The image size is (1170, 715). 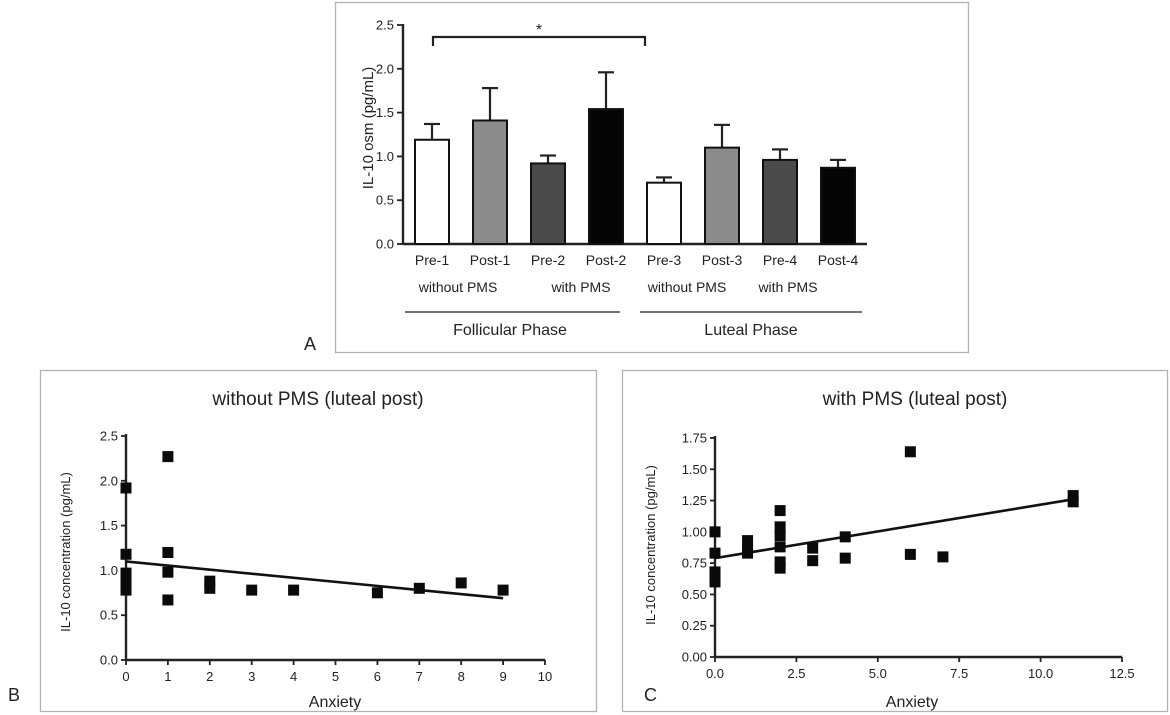 What do you see at coordinates (878, 673) in the screenshot?
I see `panel-c-x-tick-label: 5.0` at bounding box center [878, 673].